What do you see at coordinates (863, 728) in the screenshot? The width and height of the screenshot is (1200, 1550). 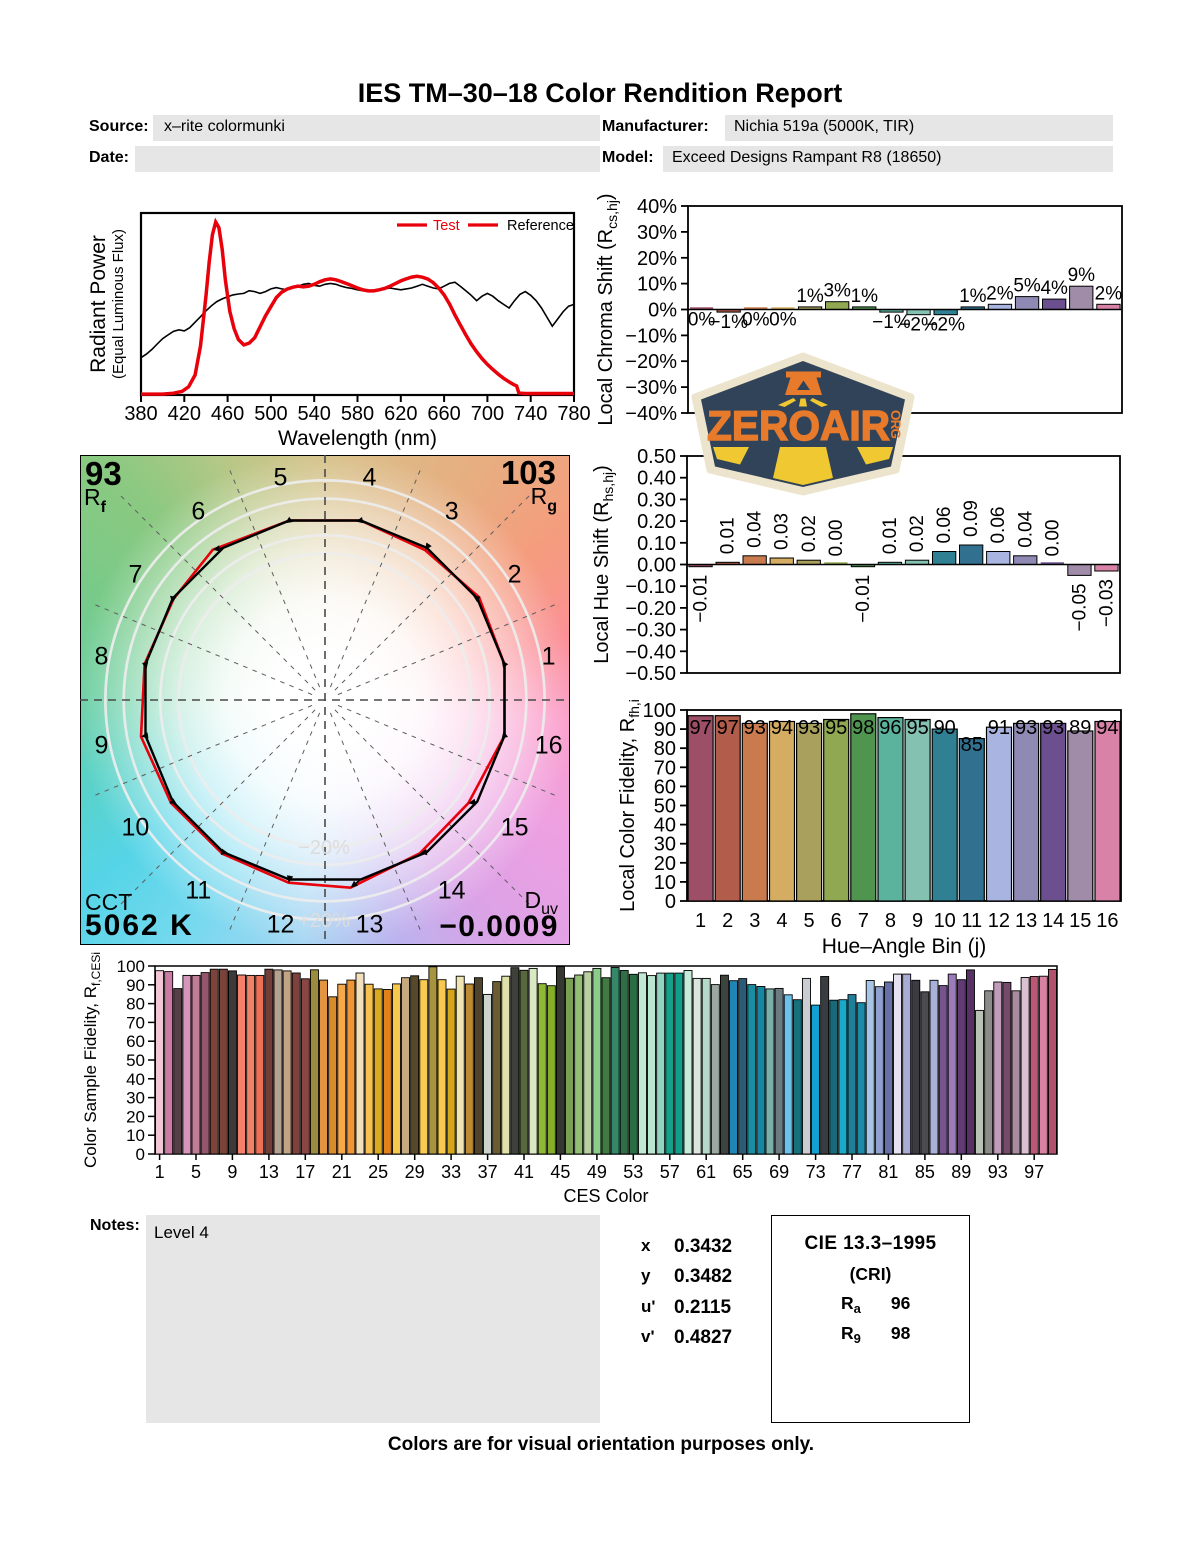 I see `svg-text: 98` at bounding box center [863, 728].